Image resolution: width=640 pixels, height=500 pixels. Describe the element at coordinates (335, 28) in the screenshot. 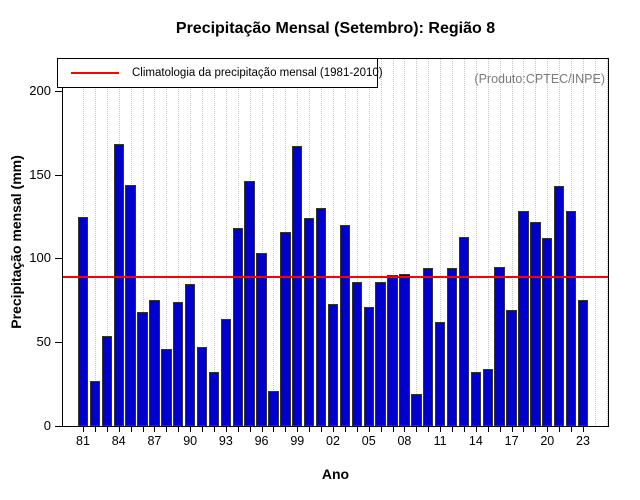

I see `chart-title: Precipitação Mensal (Setembro): Região 8` at that location.